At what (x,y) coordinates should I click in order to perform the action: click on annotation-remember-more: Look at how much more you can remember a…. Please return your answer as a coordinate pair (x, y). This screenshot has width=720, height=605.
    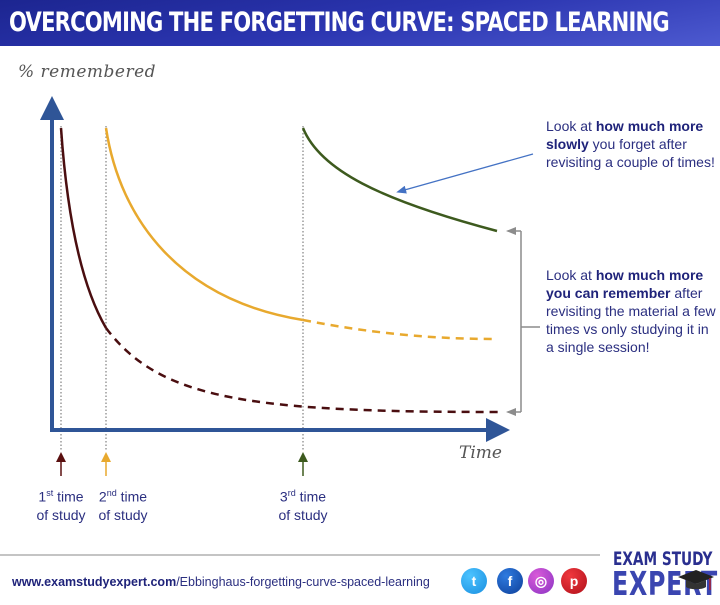
    Looking at the image, I should click on (631, 311).